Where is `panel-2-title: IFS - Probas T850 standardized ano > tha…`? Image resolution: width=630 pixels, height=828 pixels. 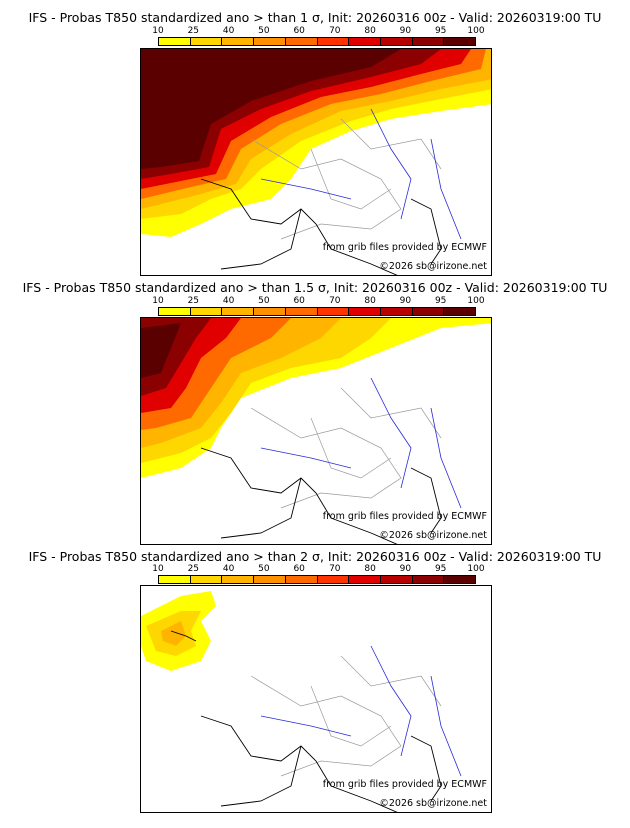
panel-2-title: IFS - Probas T850 standardized ano > tha… is located at coordinates (315, 287).